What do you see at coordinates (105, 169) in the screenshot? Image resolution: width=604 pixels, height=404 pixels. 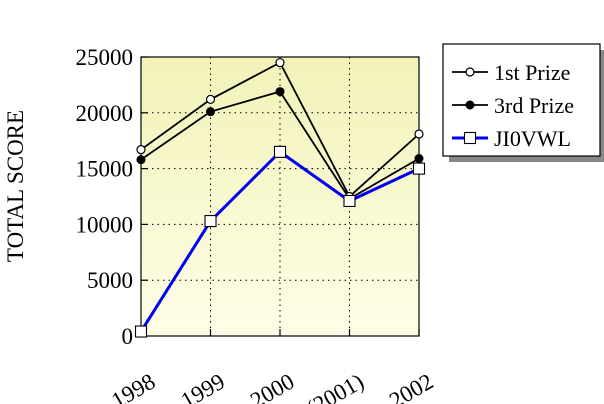 I see `y-tick-label: 15000` at bounding box center [105, 169].